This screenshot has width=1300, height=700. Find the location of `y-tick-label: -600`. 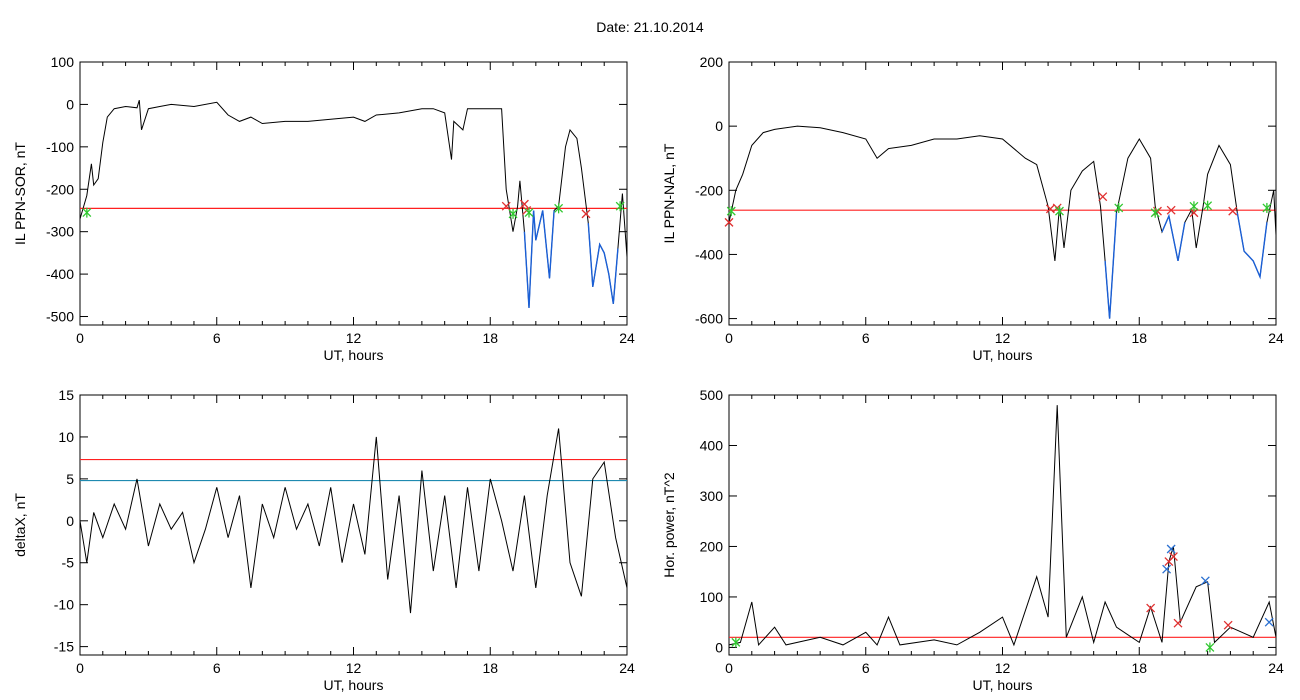

y-tick-label: -600 is located at coordinates (709, 319).